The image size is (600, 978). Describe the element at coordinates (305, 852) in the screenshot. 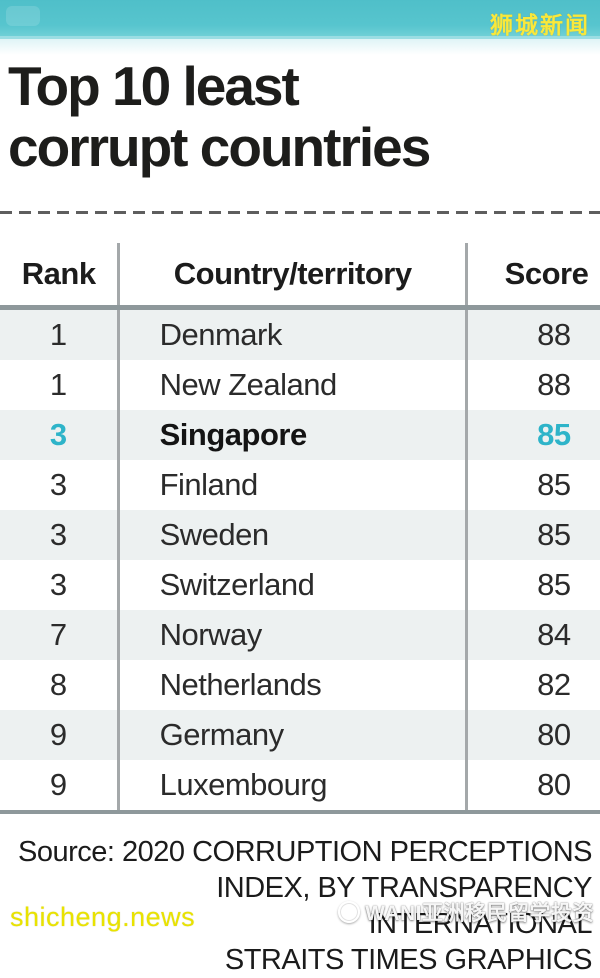

I see `source-line-1: Source: 2020 CORRUPTION PERCEPTIONS` at that location.